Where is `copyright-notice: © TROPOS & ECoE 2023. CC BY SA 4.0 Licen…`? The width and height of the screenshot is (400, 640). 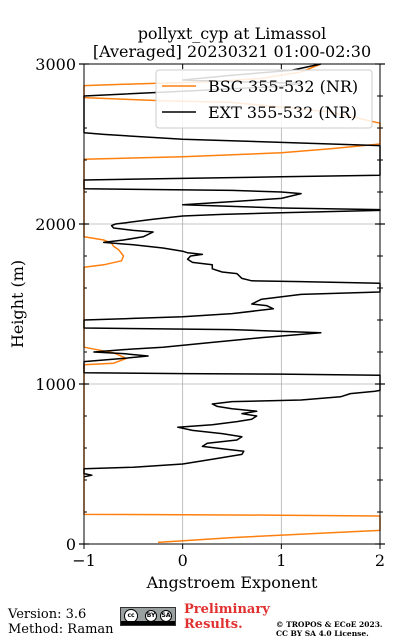 copyright-notice: © TROPOS & ECoE 2023. CC BY SA 4.0 Licen… is located at coordinates (329, 629).